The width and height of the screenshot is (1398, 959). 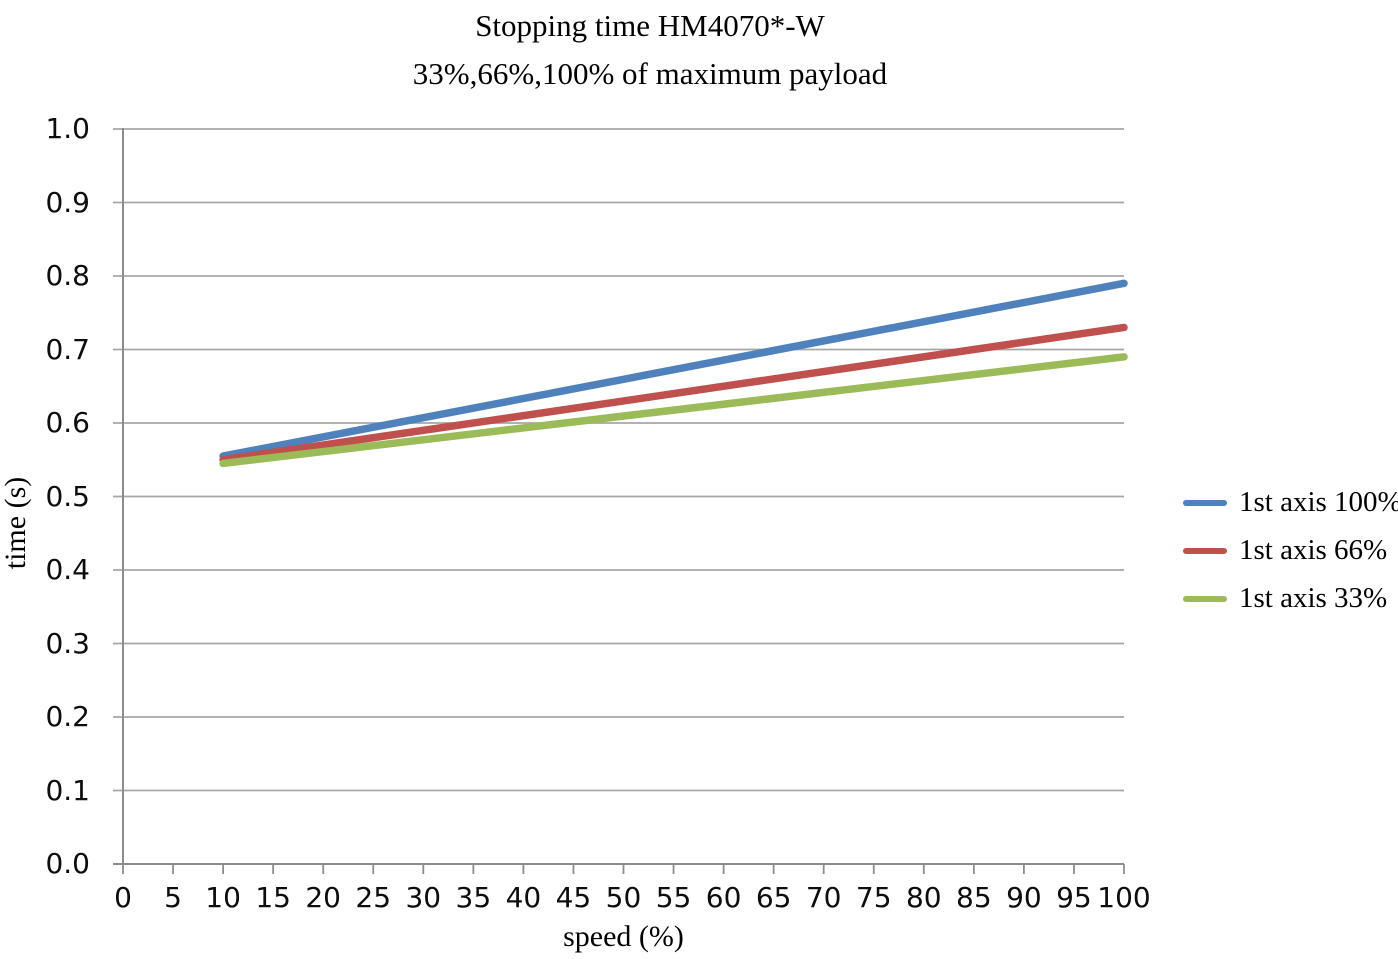 What do you see at coordinates (67, 496) in the screenshot?
I see `y-tick-label: 0.5` at bounding box center [67, 496].